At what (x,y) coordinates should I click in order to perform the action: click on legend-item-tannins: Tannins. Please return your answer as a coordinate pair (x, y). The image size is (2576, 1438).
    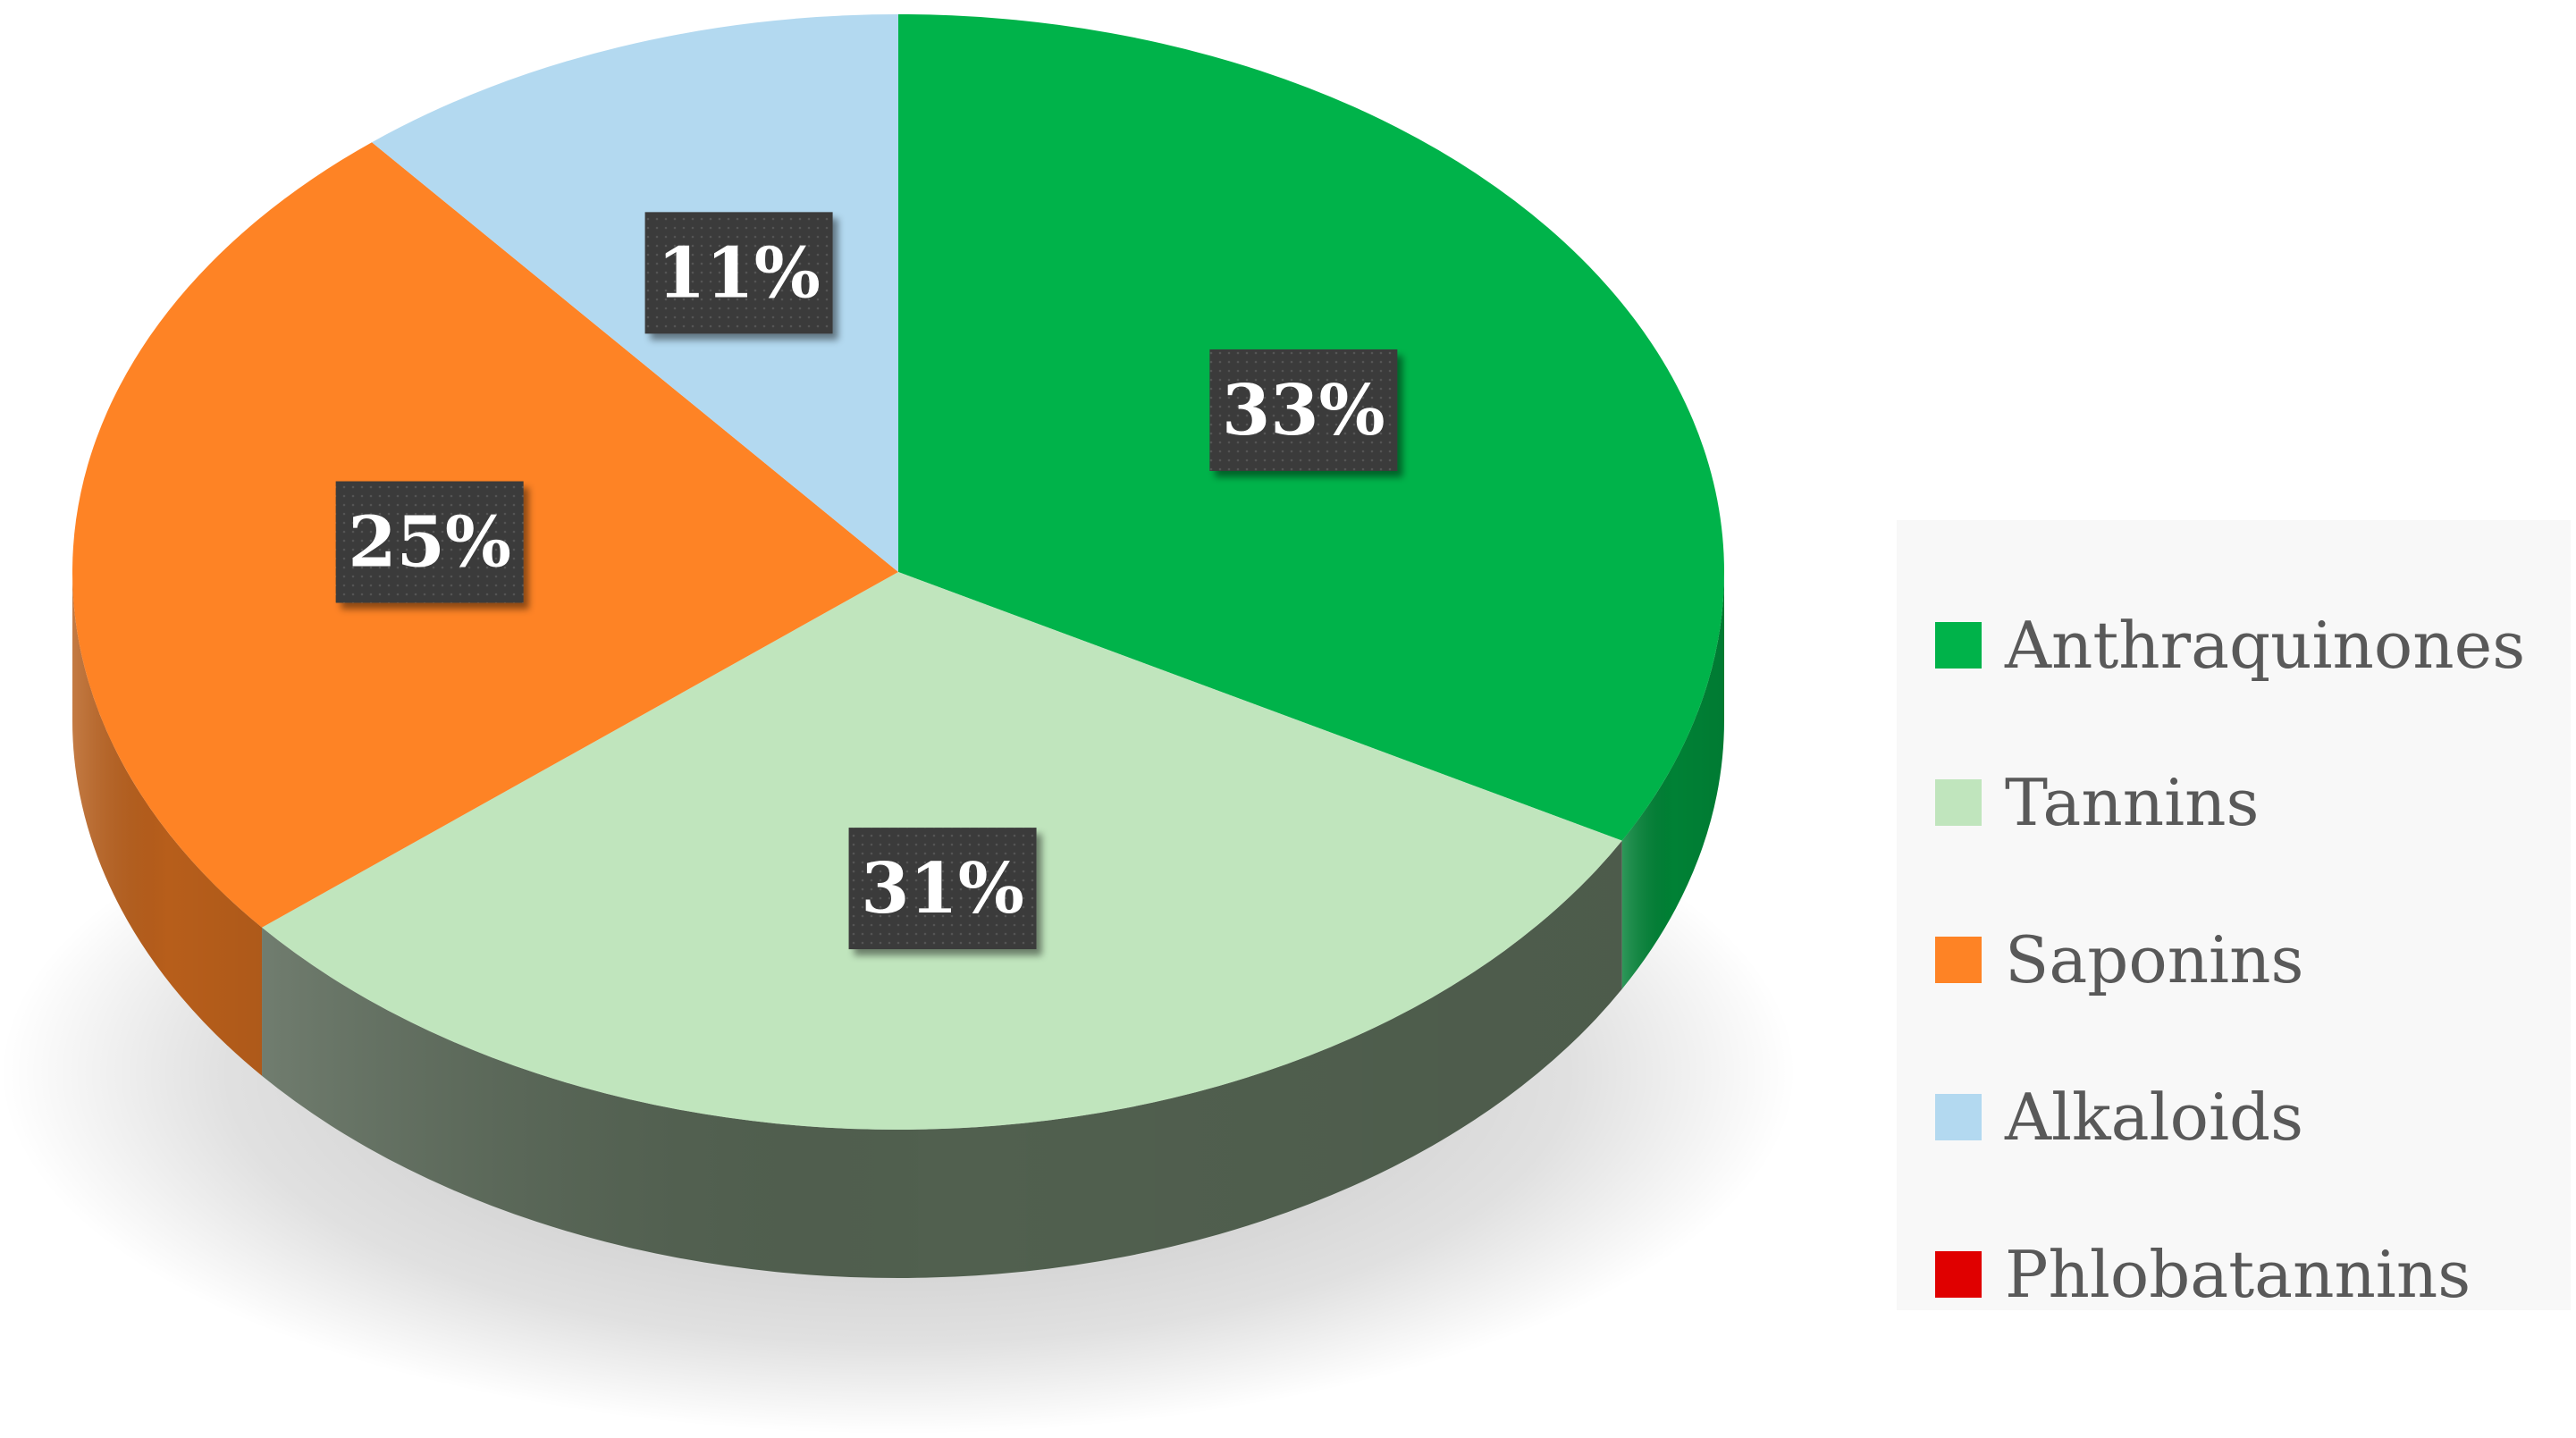
    Looking at the image, I should click on (2234, 802).